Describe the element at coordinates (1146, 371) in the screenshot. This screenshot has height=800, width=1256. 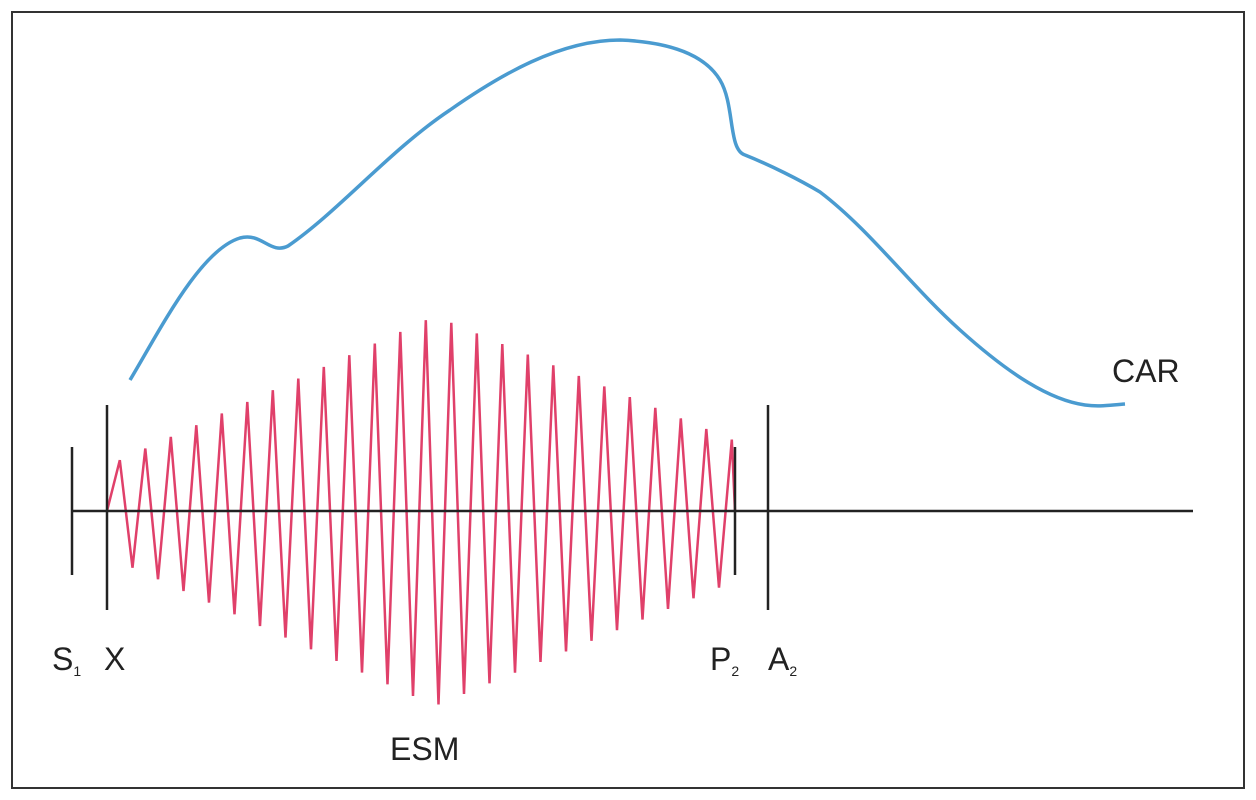
I see `carotid-label: CAR` at that location.